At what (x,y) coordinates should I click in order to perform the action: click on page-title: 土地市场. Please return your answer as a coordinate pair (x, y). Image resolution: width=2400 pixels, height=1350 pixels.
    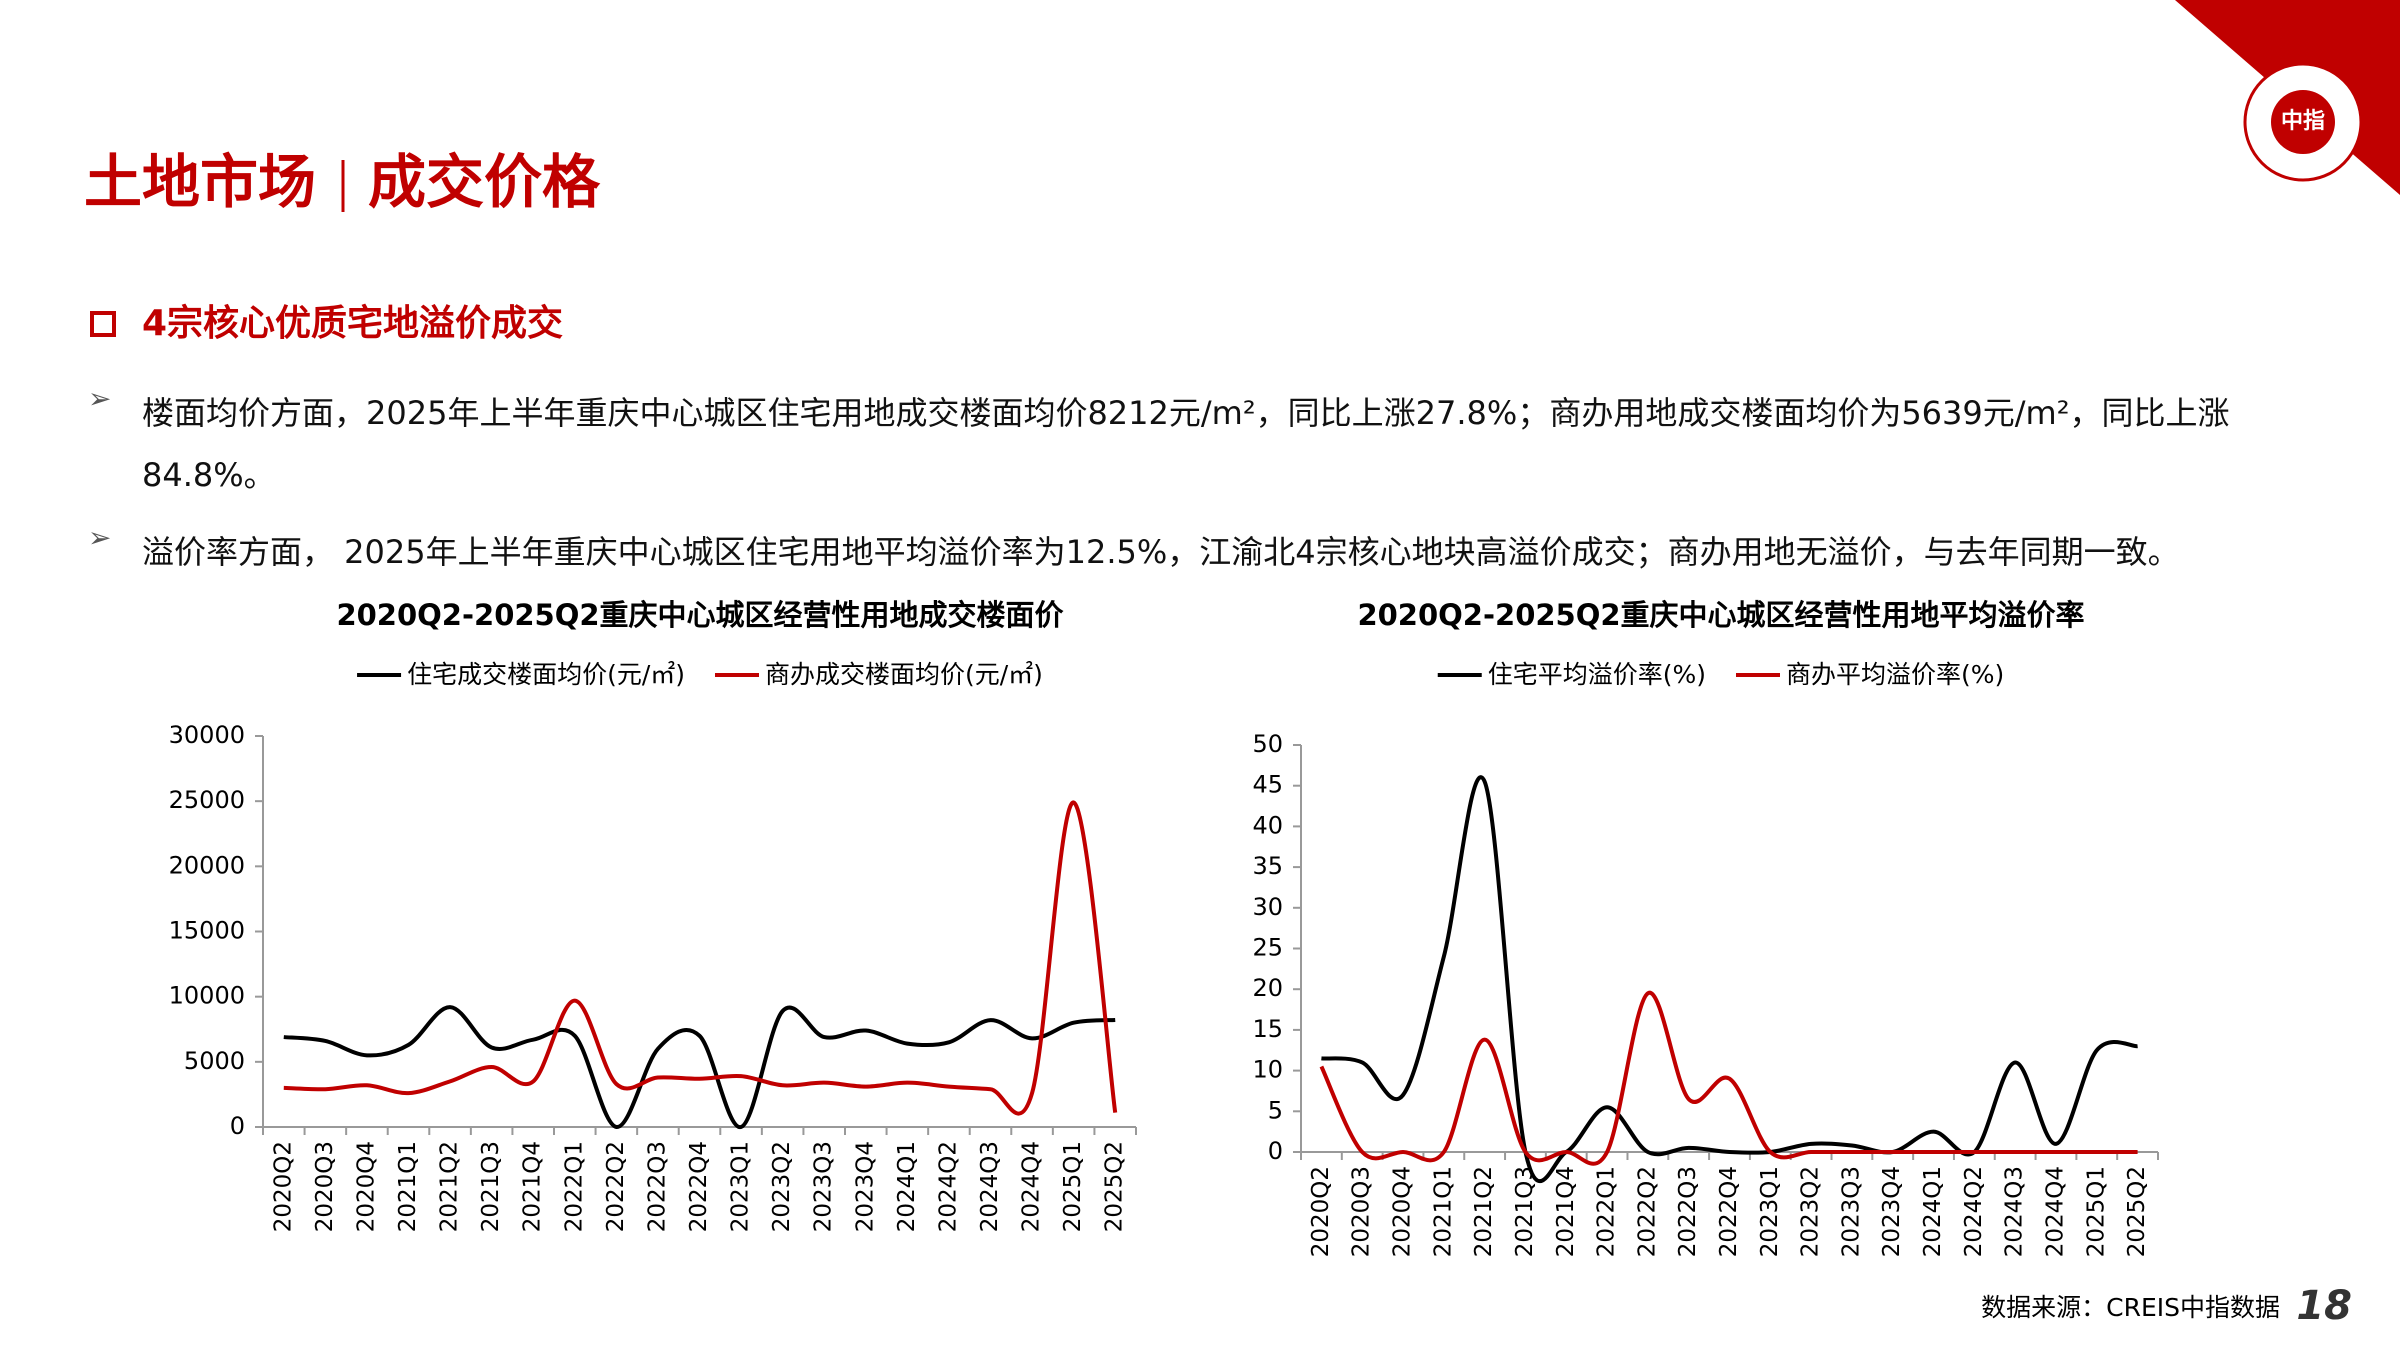
    Looking at the image, I should click on (200, 182).